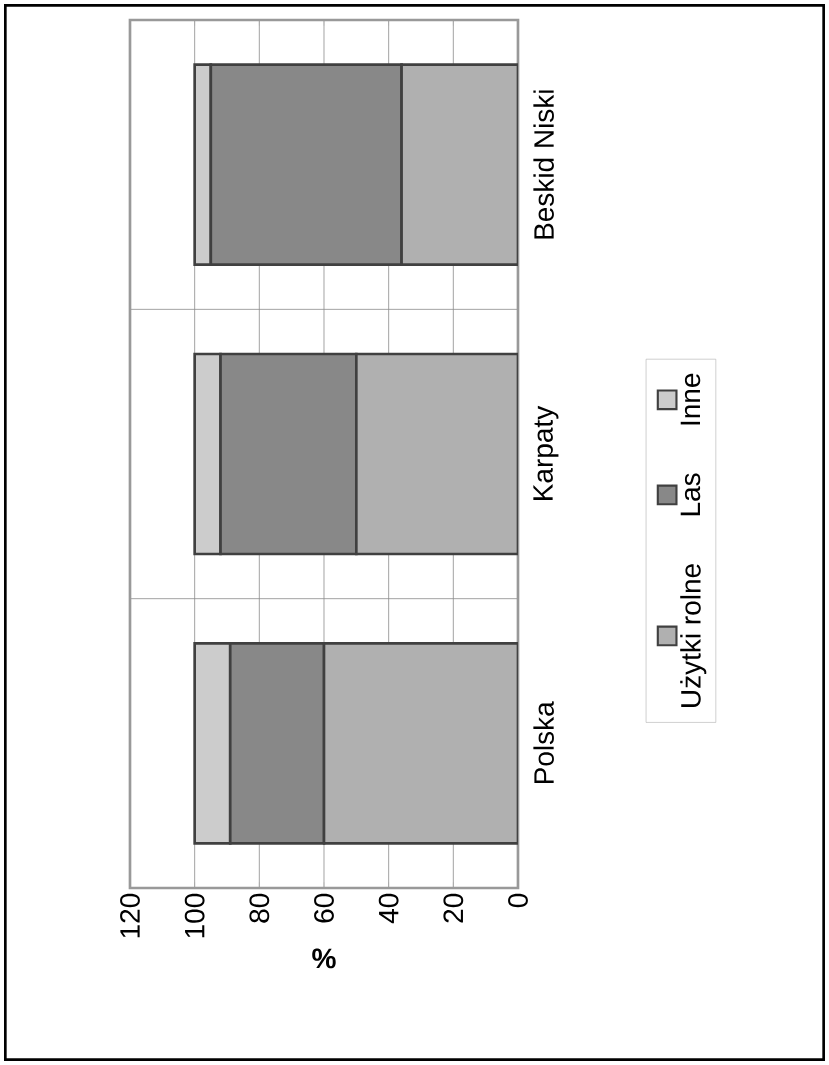  What do you see at coordinates (130, 915) in the screenshot?
I see `x-tick-label: 120` at bounding box center [130, 915].